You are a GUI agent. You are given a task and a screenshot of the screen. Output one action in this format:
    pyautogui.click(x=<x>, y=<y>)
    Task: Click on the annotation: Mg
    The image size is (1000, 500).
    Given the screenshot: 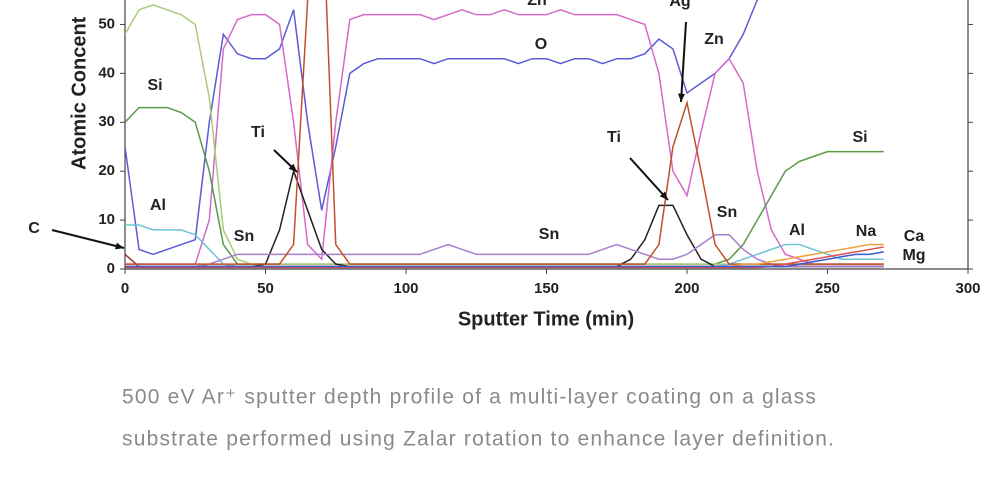 What is the action you would take?
    pyautogui.click(x=913, y=255)
    